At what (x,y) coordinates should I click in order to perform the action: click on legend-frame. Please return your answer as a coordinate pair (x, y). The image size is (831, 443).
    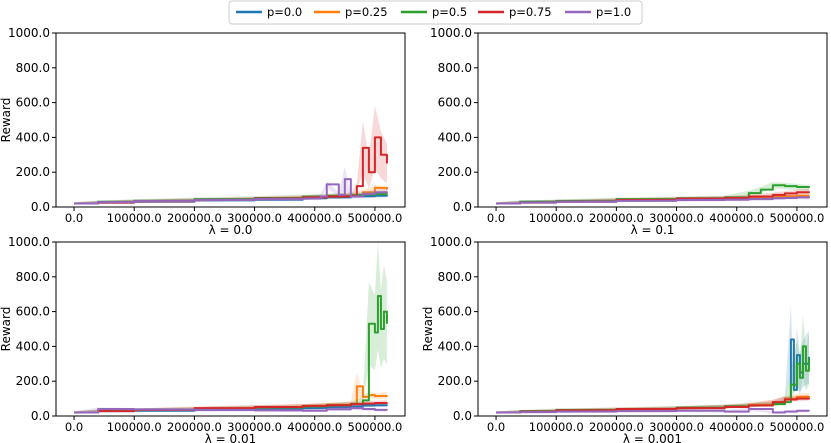
    Looking at the image, I should click on (435, 12).